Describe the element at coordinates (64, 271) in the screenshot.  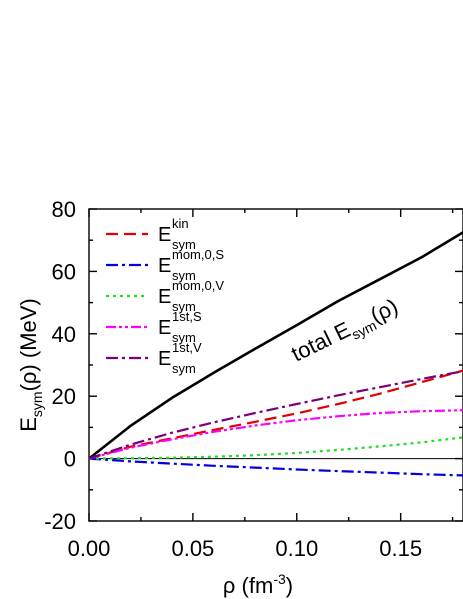
I see `y-tick-label: 60` at that location.